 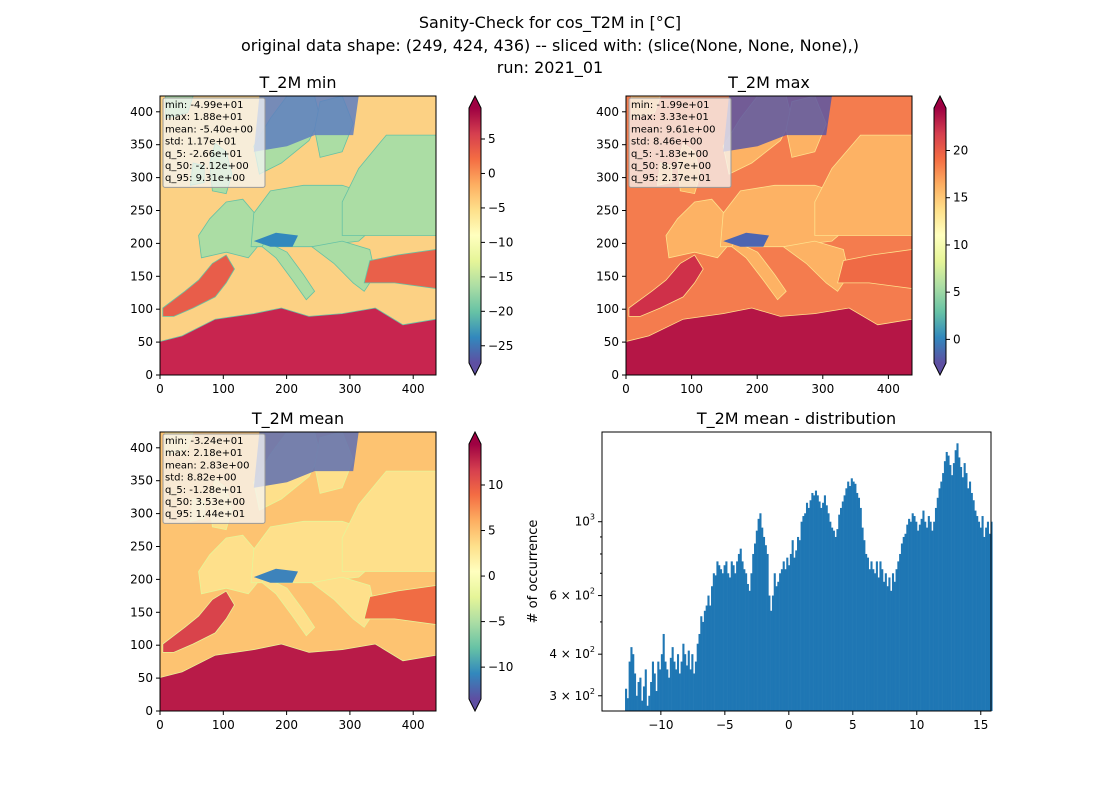 I want to click on map-x-tick-label: 200, so click(x=286, y=725).